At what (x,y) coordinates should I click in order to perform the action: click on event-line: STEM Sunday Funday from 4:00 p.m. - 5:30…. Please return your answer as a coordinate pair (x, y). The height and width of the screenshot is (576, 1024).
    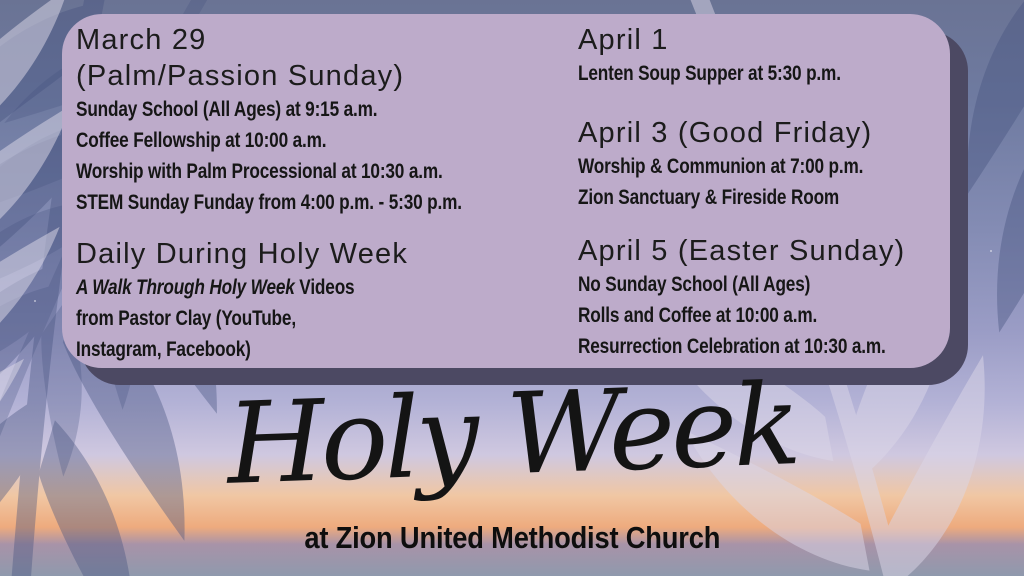
    Looking at the image, I should click on (269, 202).